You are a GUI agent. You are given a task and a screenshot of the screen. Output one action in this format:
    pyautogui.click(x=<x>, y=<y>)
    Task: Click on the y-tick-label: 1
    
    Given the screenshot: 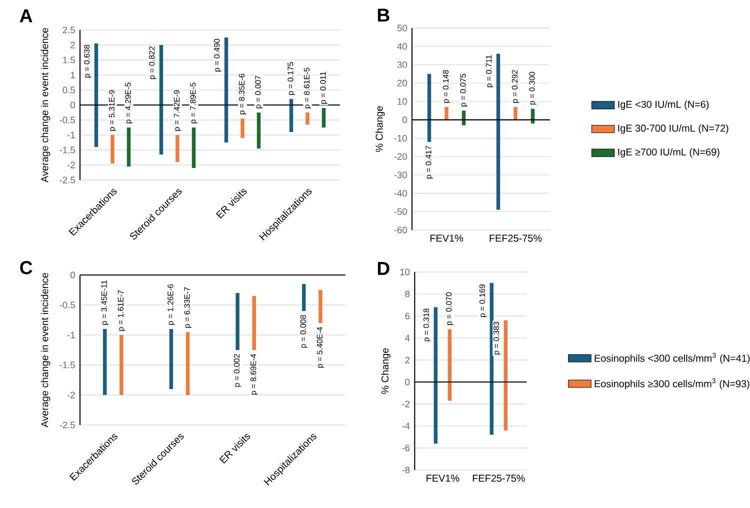 What is the action you would take?
    pyautogui.click(x=72, y=75)
    